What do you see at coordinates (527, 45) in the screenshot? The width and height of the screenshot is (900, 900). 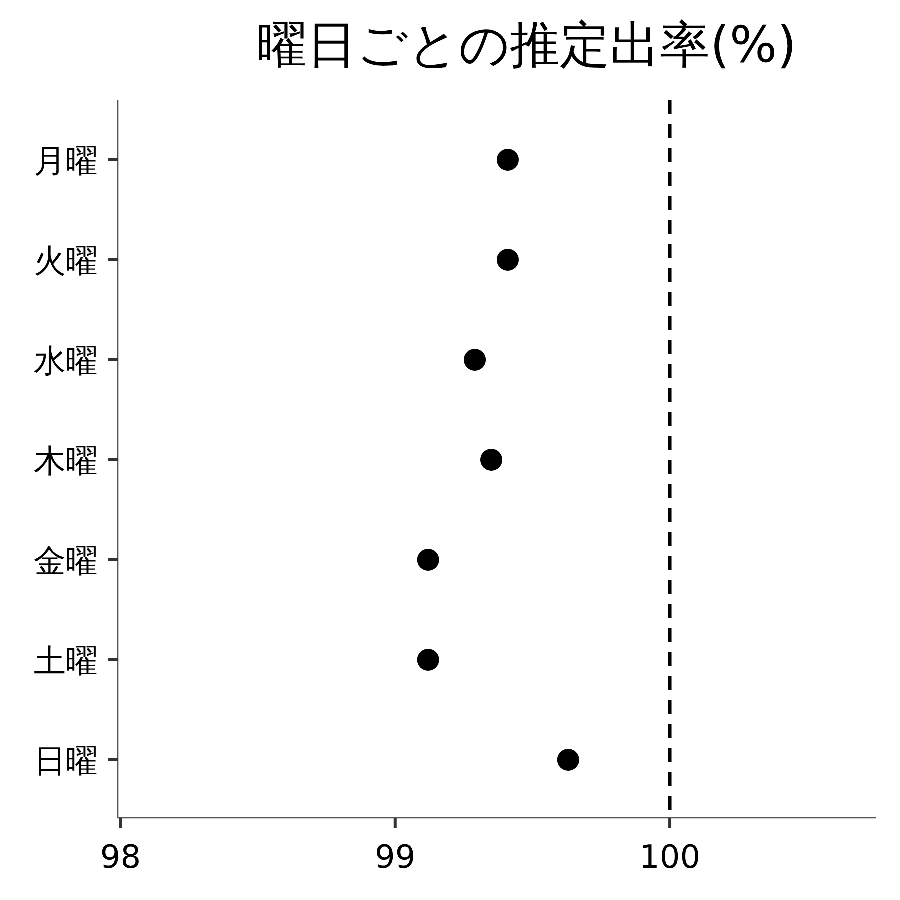 I see `chart-title: 曜日ごとの推定出率(%)` at bounding box center [527, 45].